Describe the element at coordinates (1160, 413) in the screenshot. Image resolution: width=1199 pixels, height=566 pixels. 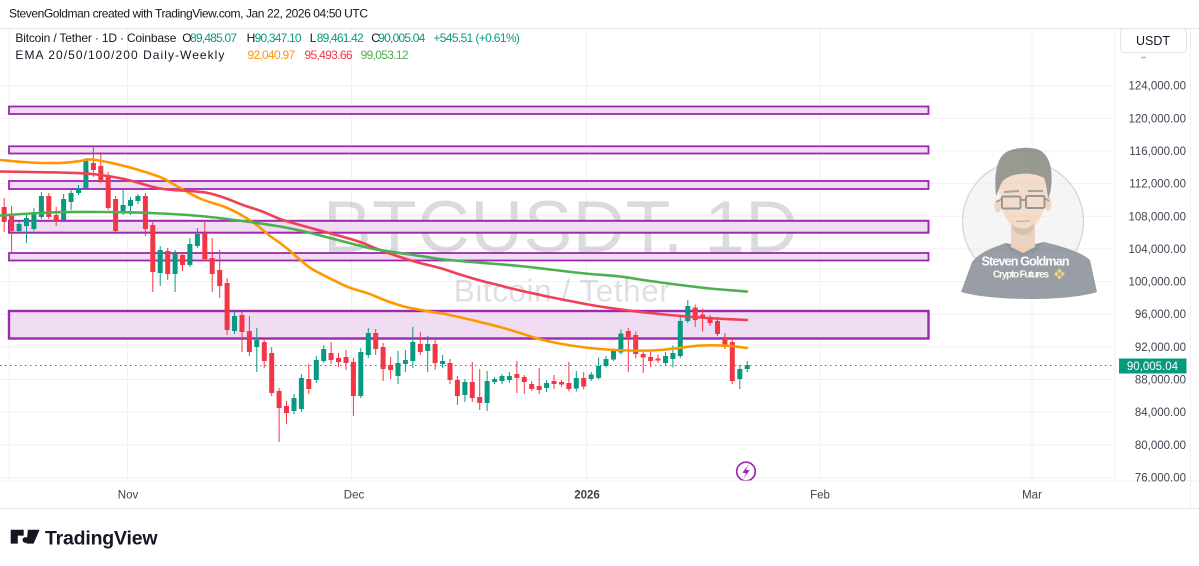
I see `svg-text: 84,000.00` at that location.